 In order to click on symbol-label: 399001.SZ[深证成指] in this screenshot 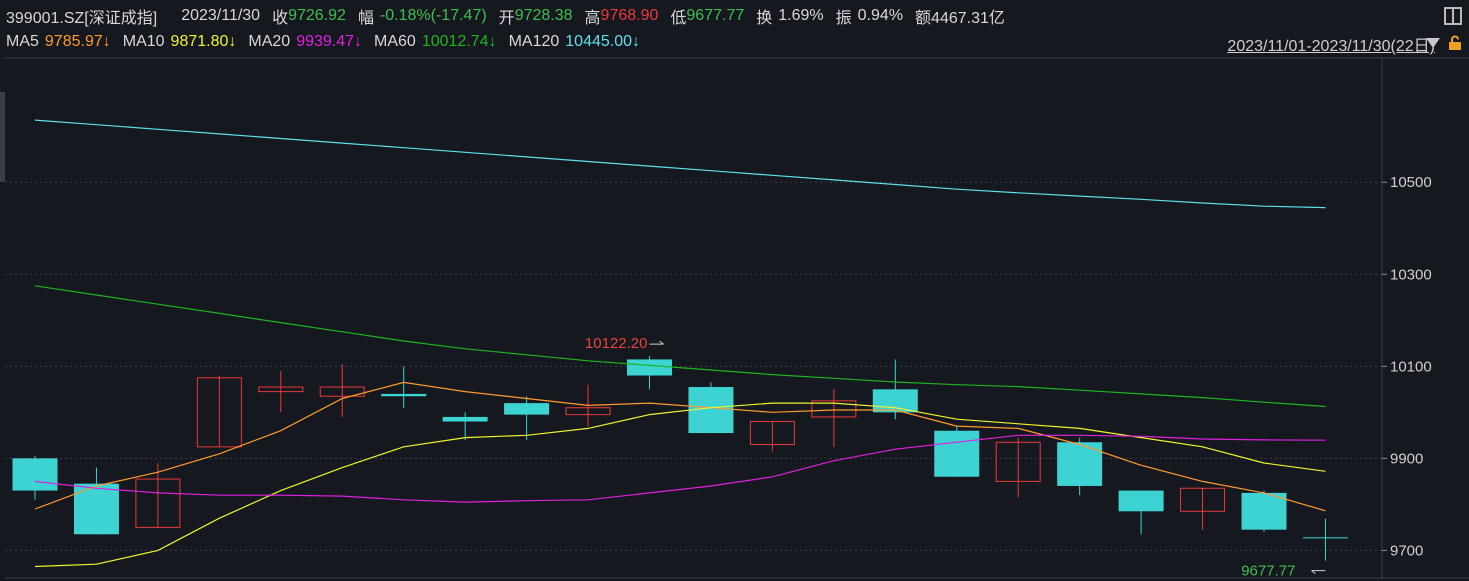, I will do `click(82, 18)`.